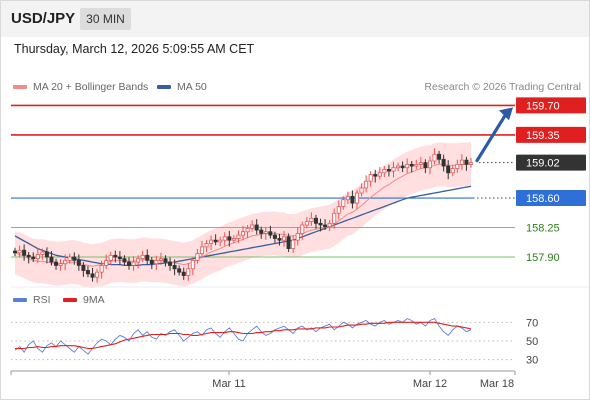 The width and height of the screenshot is (590, 400). I want to click on legend-ma20: MA 20 + Bollinger Bands, so click(80, 87).